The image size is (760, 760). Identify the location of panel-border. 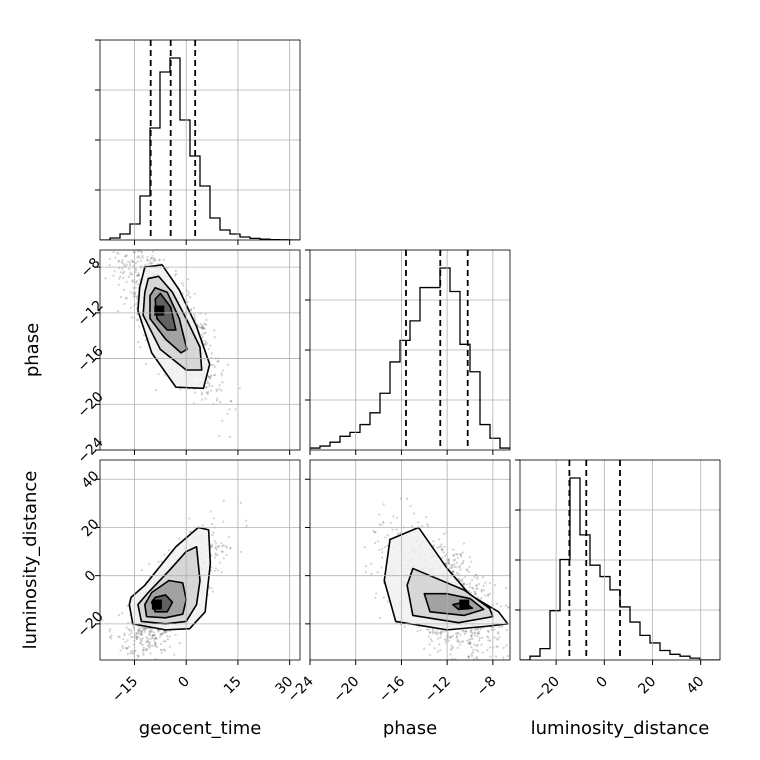
(200, 140).